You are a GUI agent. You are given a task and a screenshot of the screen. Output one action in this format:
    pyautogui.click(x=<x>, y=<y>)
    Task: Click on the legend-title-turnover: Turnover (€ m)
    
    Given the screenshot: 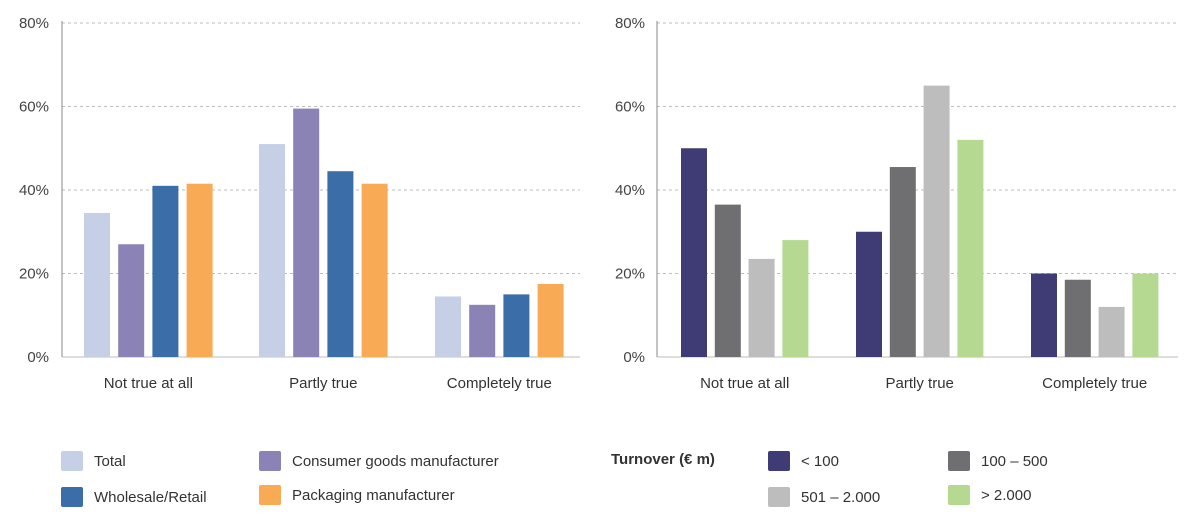 What is the action you would take?
    pyautogui.click(x=663, y=459)
    